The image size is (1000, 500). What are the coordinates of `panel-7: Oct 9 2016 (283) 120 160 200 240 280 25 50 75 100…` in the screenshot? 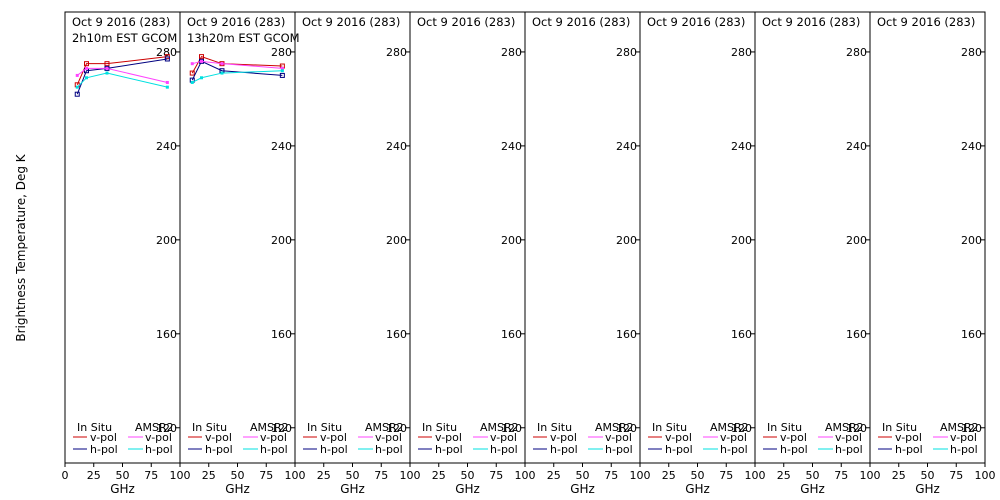 It's located at (817, 253).